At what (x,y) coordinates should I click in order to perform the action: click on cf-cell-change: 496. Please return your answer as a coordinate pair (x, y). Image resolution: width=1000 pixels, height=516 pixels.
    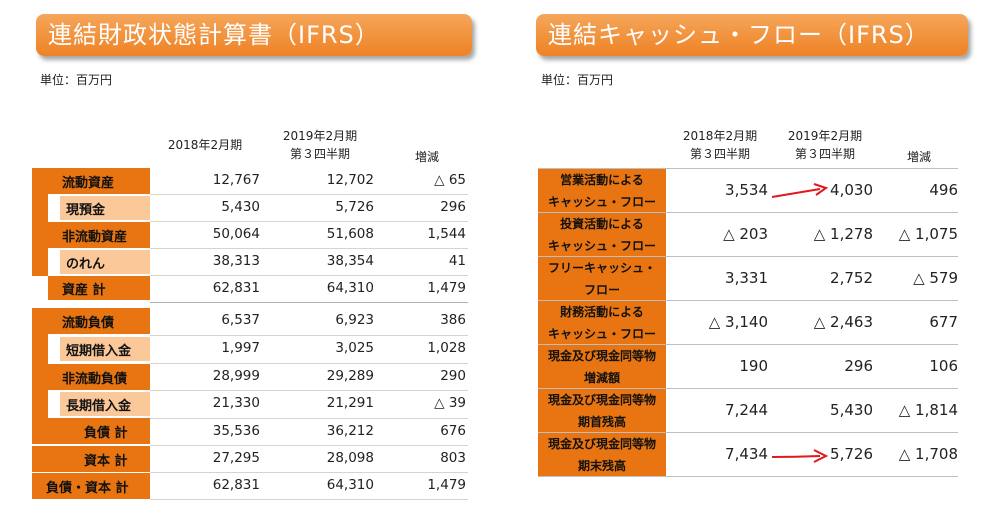
    Looking at the image, I should click on (943, 190).